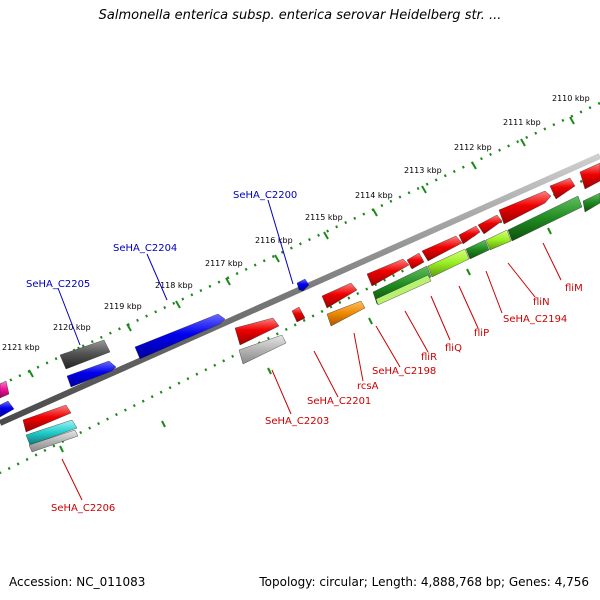 Image resolution: width=600 pixels, height=600 pixels. Describe the element at coordinates (535, 319) in the screenshot. I see `gene-label-sehac2194: SeHA_C2194` at that location.